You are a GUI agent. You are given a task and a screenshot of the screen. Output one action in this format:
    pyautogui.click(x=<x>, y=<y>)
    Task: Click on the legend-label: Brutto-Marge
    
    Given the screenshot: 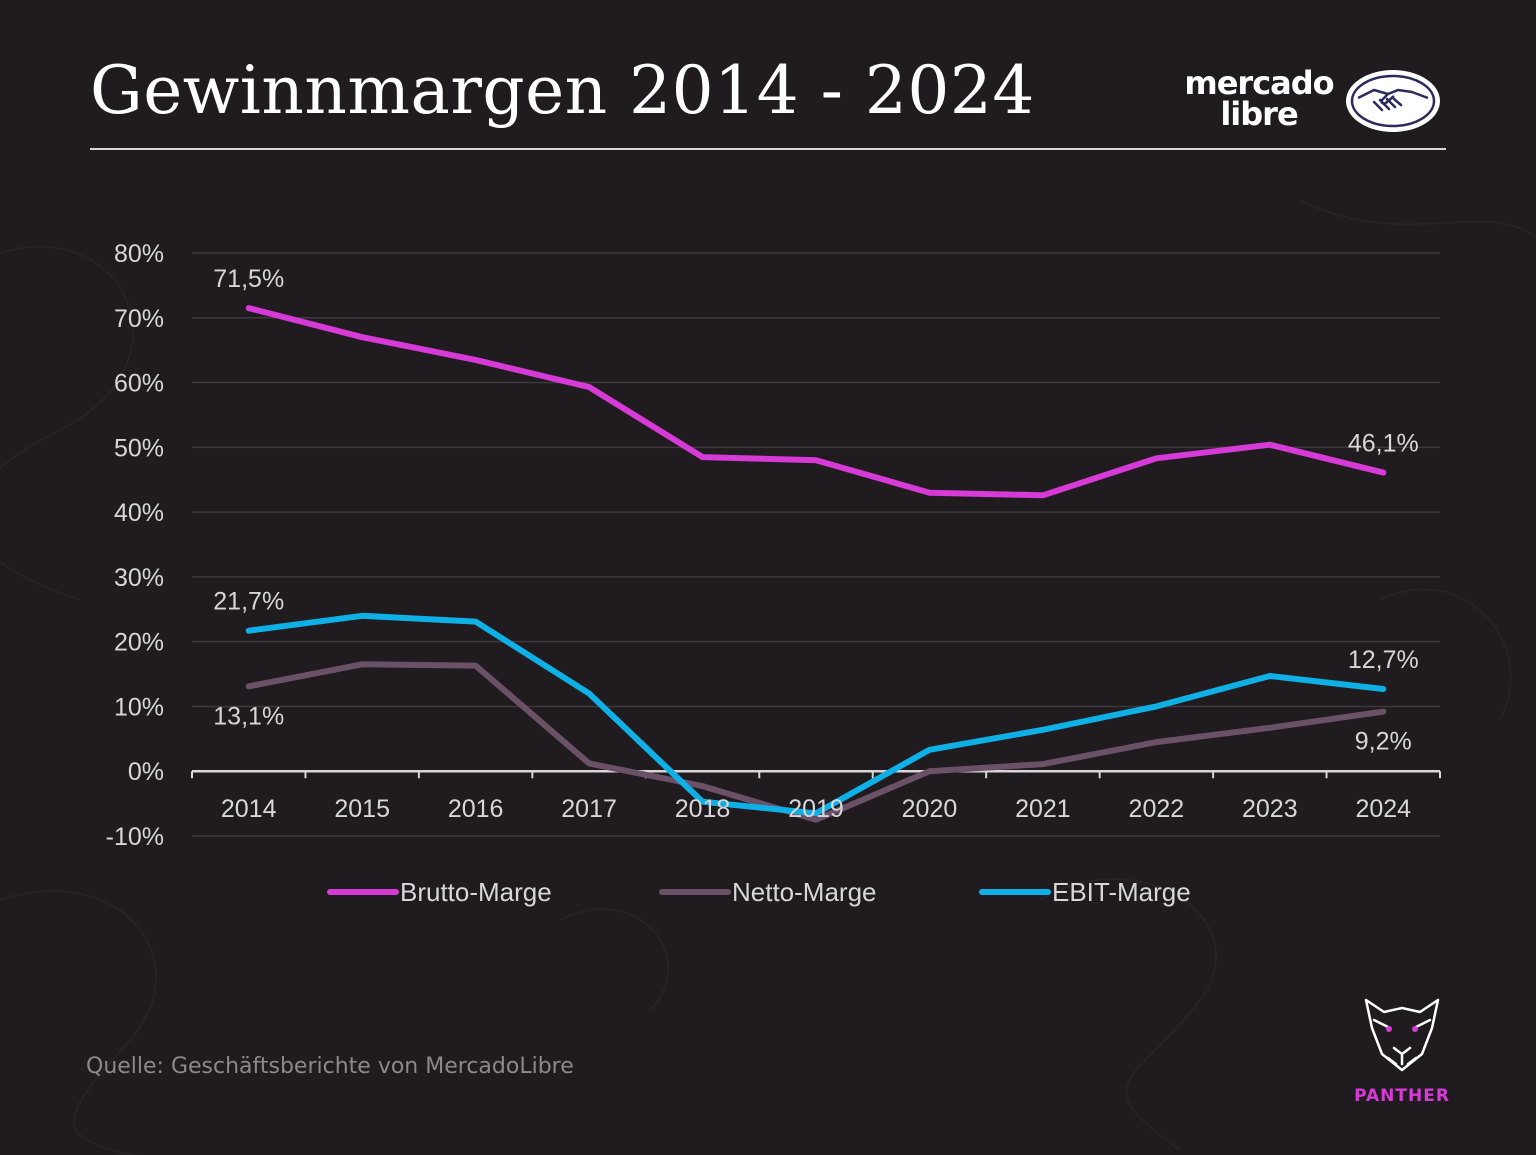 What is the action you would take?
    pyautogui.click(x=476, y=892)
    